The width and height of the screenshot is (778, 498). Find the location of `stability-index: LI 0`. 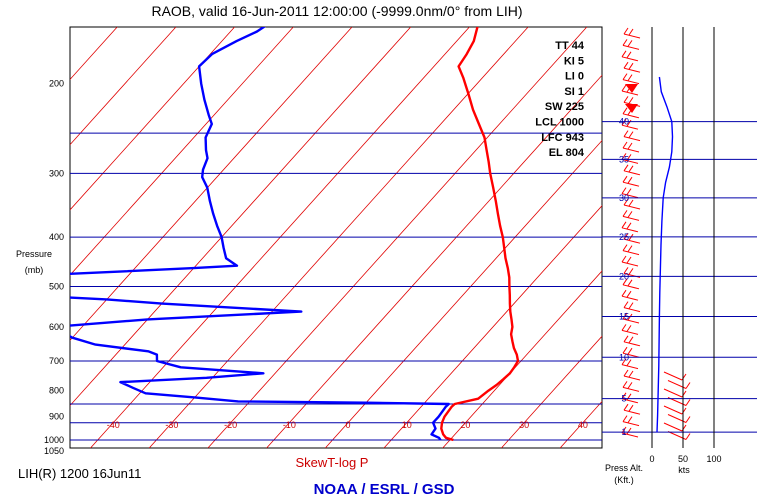

stability-index: LI 0 is located at coordinates (574, 77).